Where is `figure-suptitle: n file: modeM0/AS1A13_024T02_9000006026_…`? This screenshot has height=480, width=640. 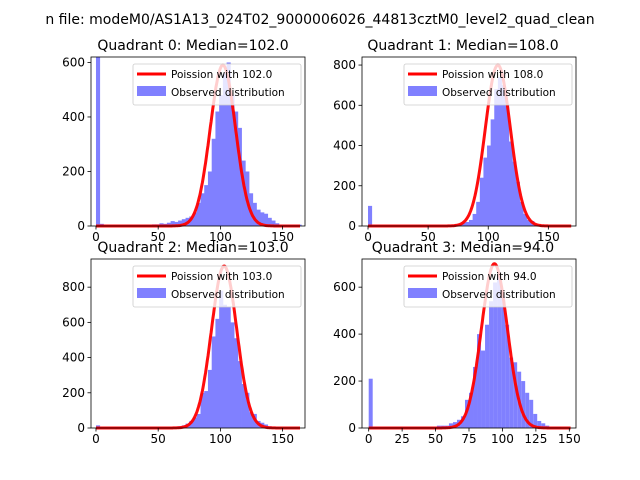 figure-suptitle: n file: modeM0/AS1A13_024T02_9000006026_… is located at coordinates (319, 20).